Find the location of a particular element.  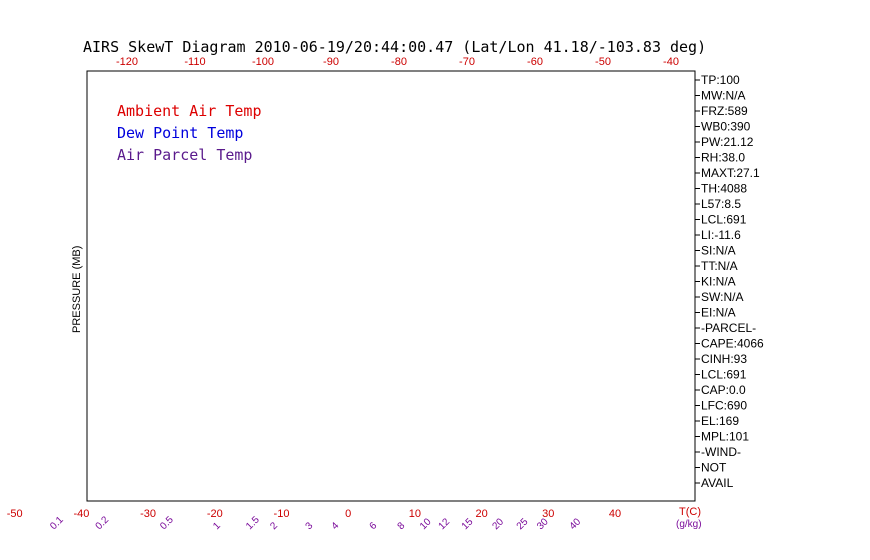

stat-item: EI:N/A is located at coordinates (718, 313).